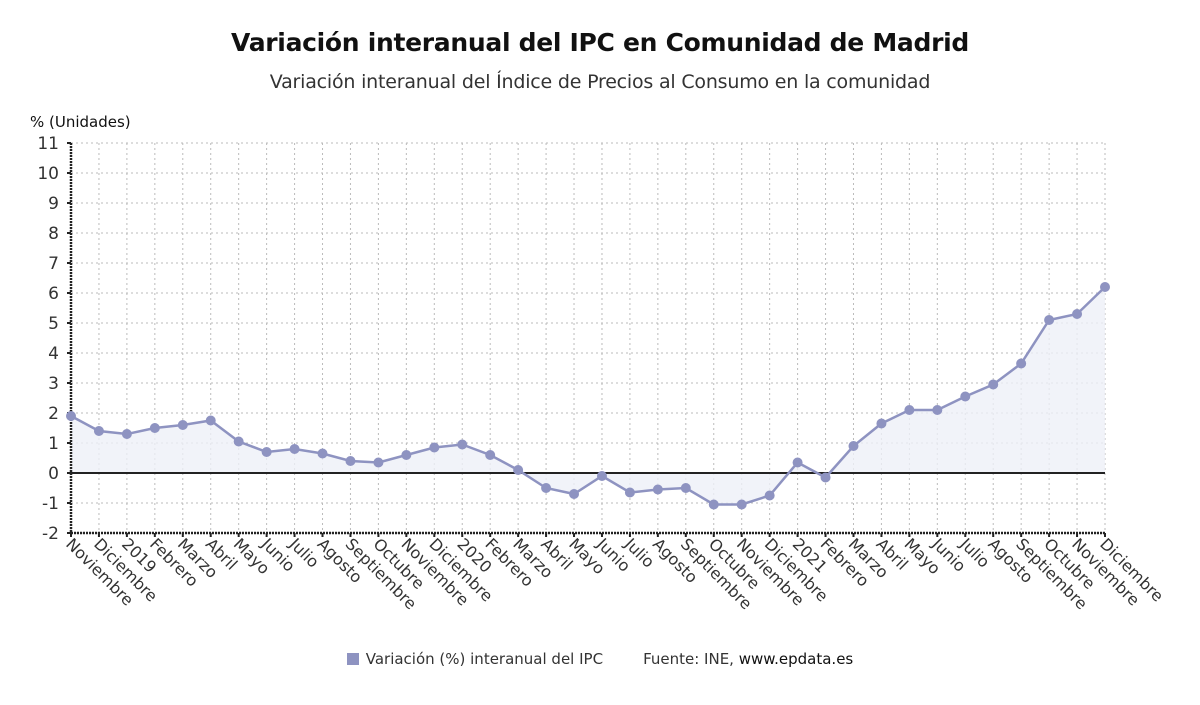 The image size is (1200, 705). I want to click on y-axis-label: % (Unidades), so click(80, 122).